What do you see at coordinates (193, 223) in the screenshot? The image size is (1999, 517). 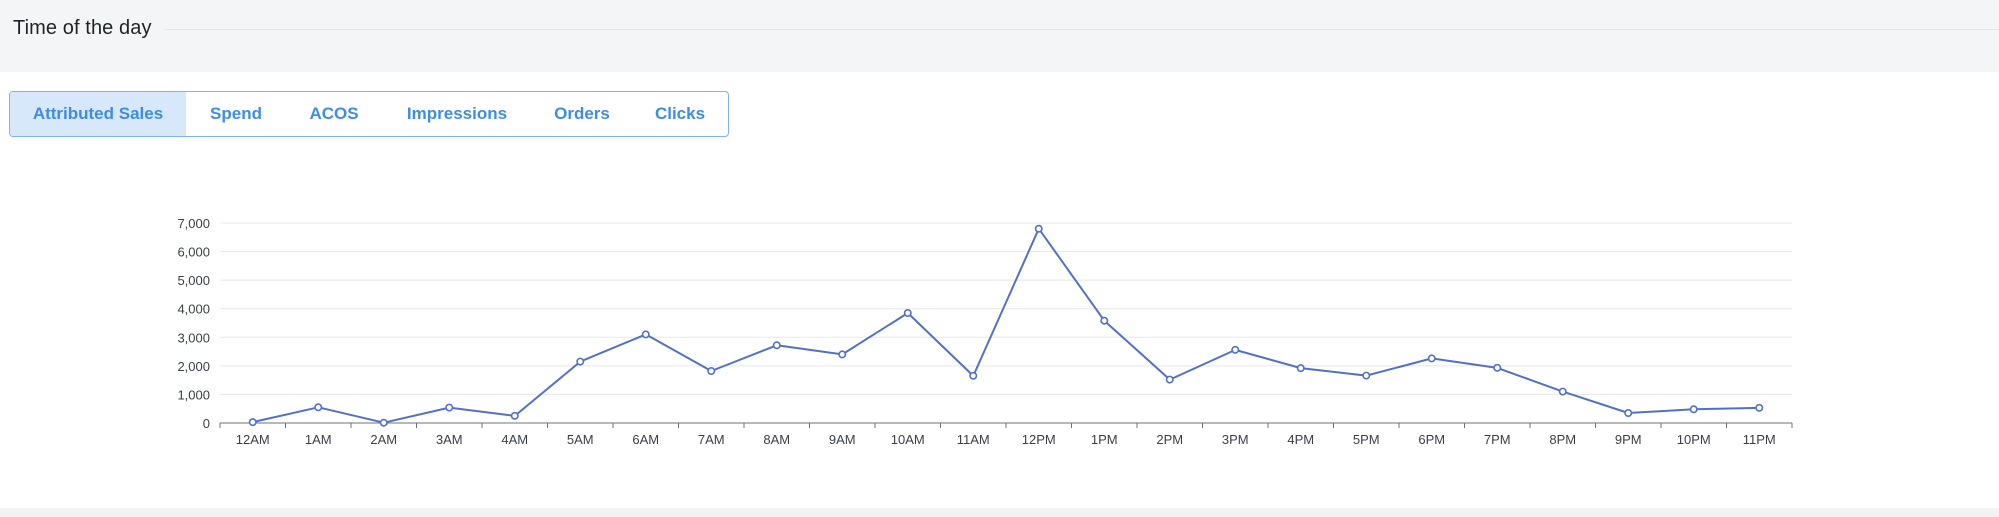 I see `y-tick-label: 7,000` at bounding box center [193, 223].